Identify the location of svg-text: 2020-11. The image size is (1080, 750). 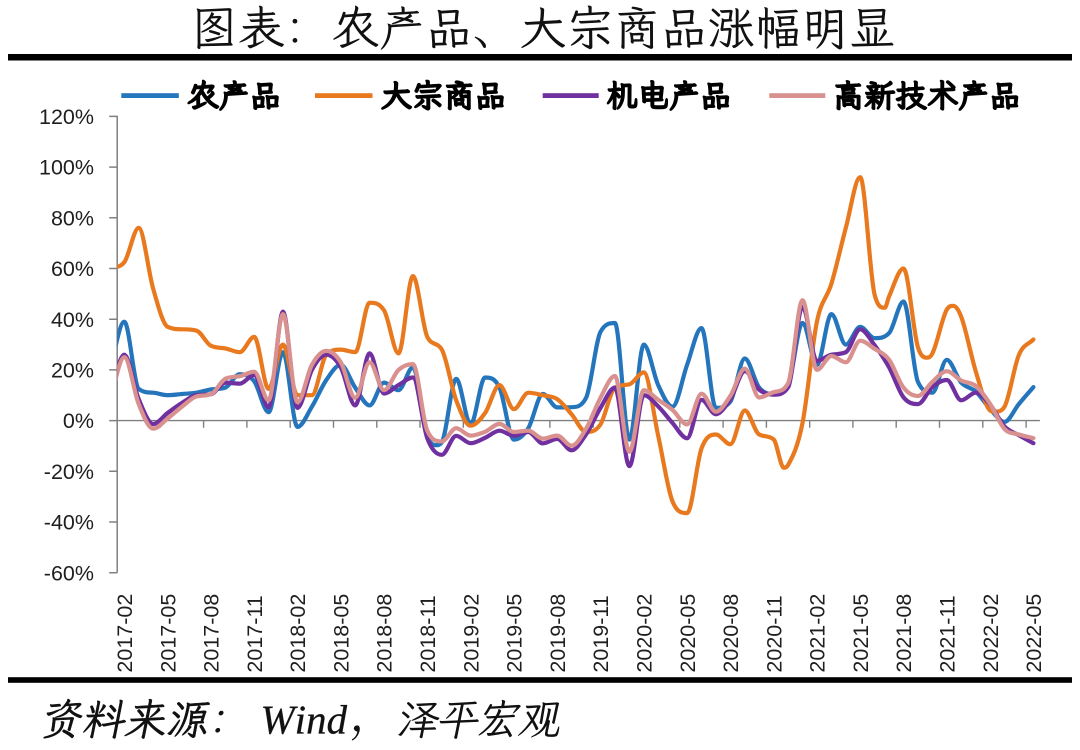
(774, 633).